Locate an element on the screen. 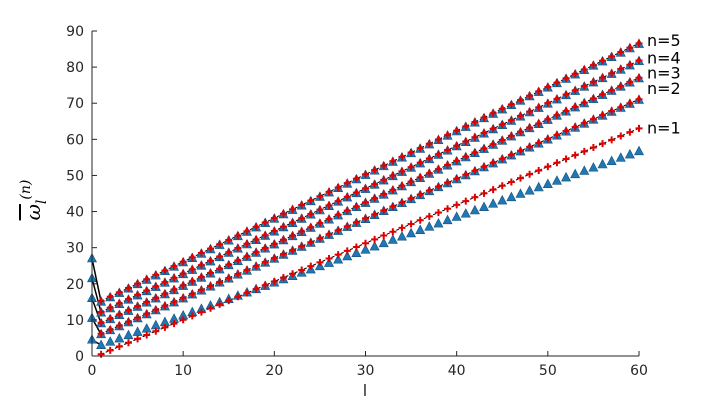 The image size is (706, 406). series-label-n5: n=5 is located at coordinates (664, 40).